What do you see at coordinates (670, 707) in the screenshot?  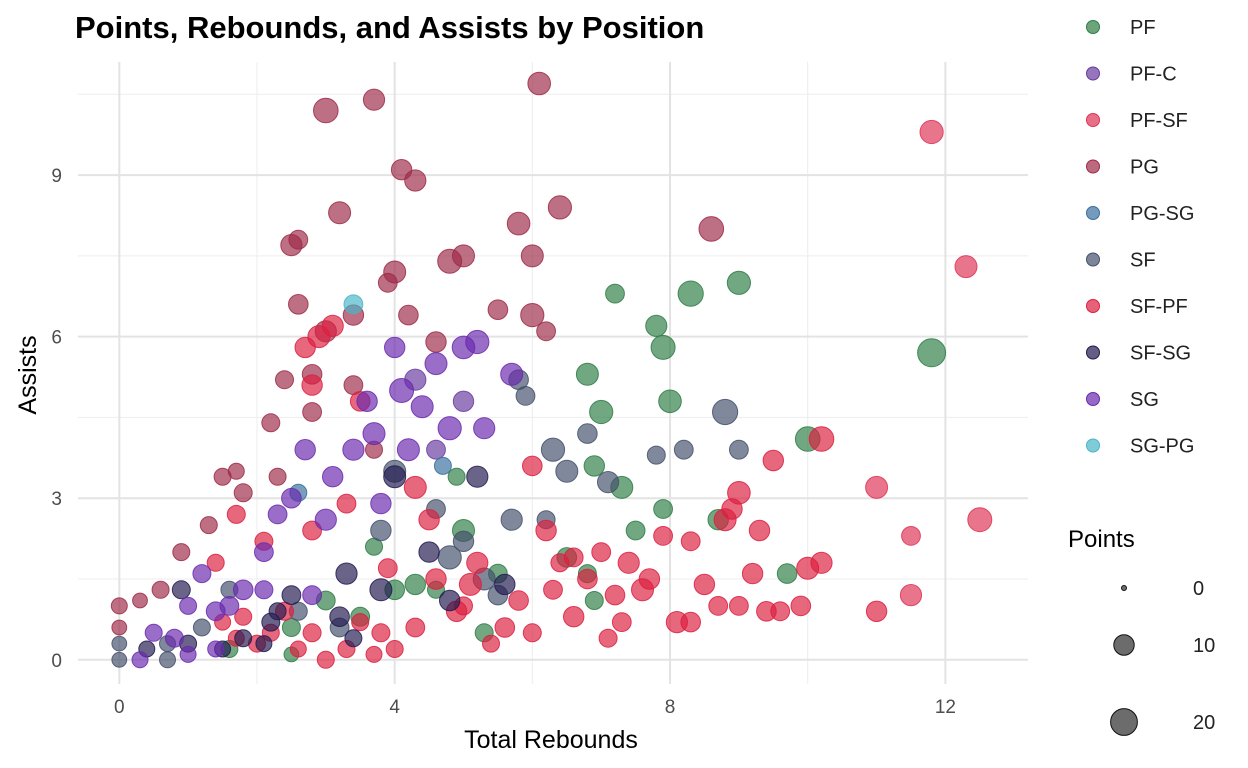 I see `x-tick-label: 8` at bounding box center [670, 707].